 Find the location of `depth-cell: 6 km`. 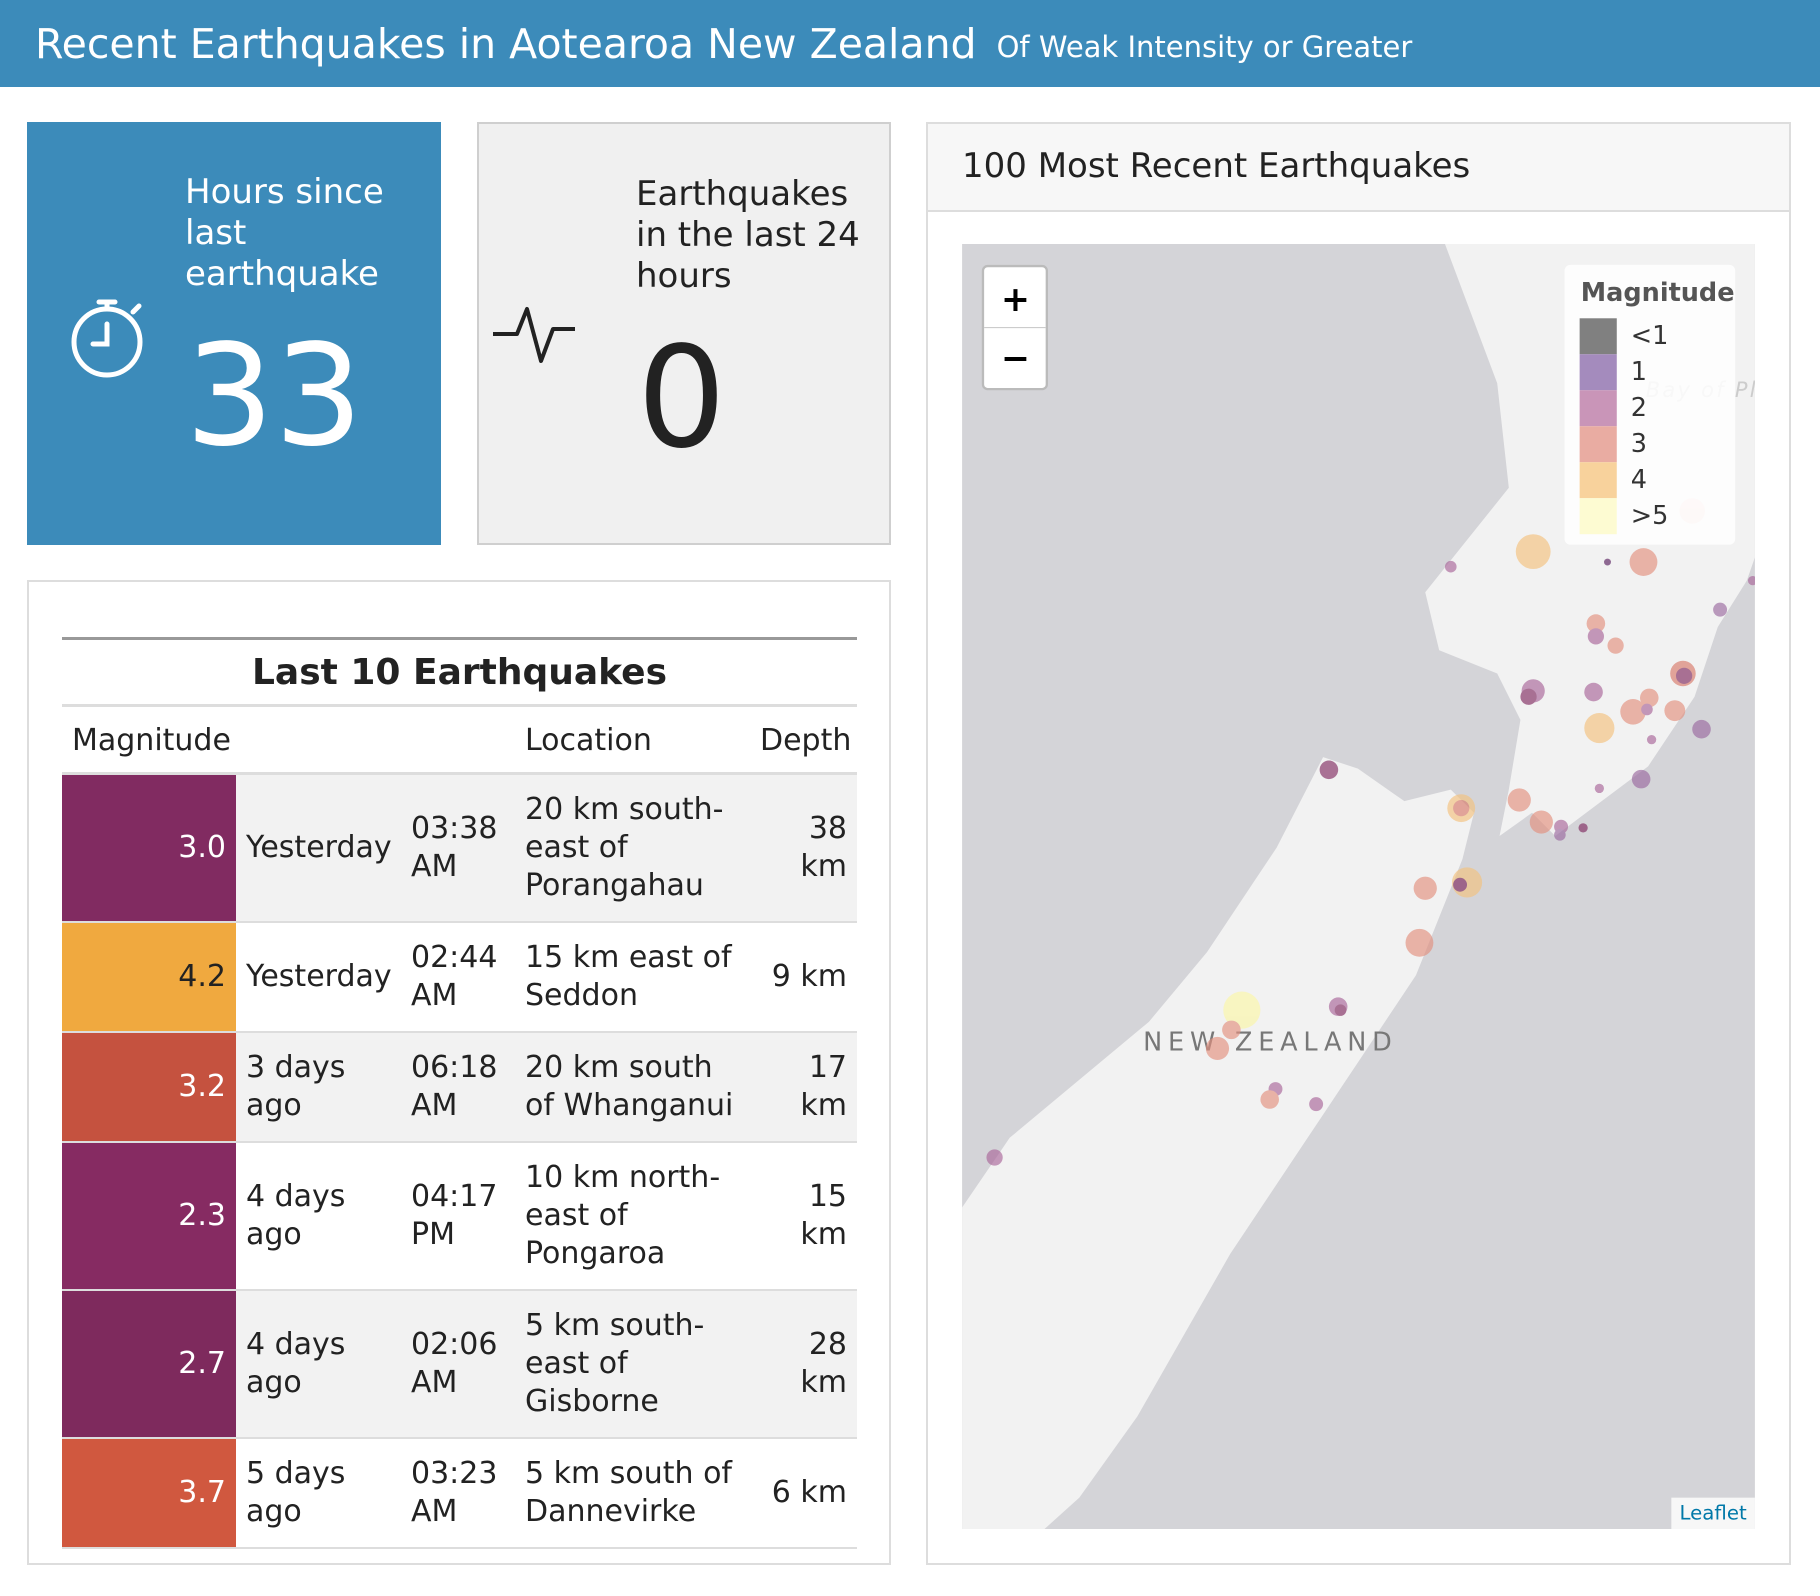

depth-cell: 6 km is located at coordinates (803, 1493).